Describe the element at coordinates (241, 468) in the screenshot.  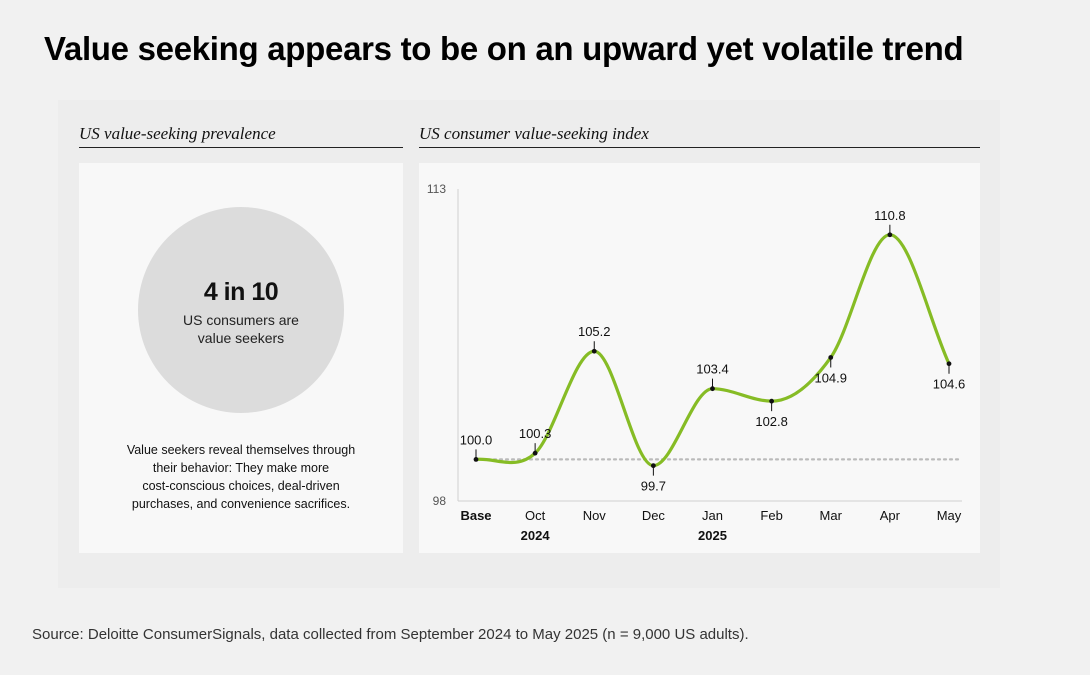
I see `description-line: their behavior: They make more` at that location.